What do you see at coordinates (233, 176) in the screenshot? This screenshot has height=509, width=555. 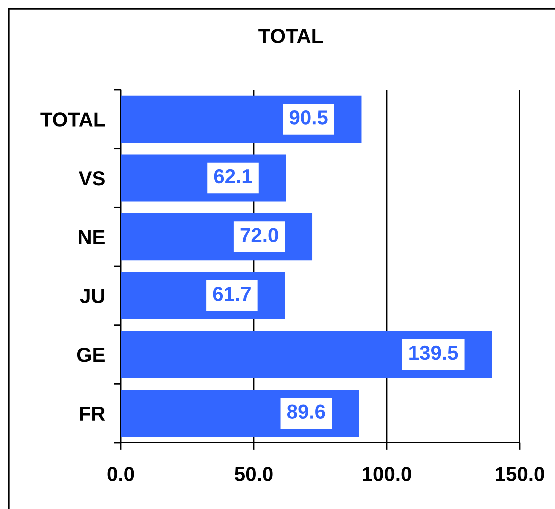 I see `data-label: 62.1` at bounding box center [233, 176].